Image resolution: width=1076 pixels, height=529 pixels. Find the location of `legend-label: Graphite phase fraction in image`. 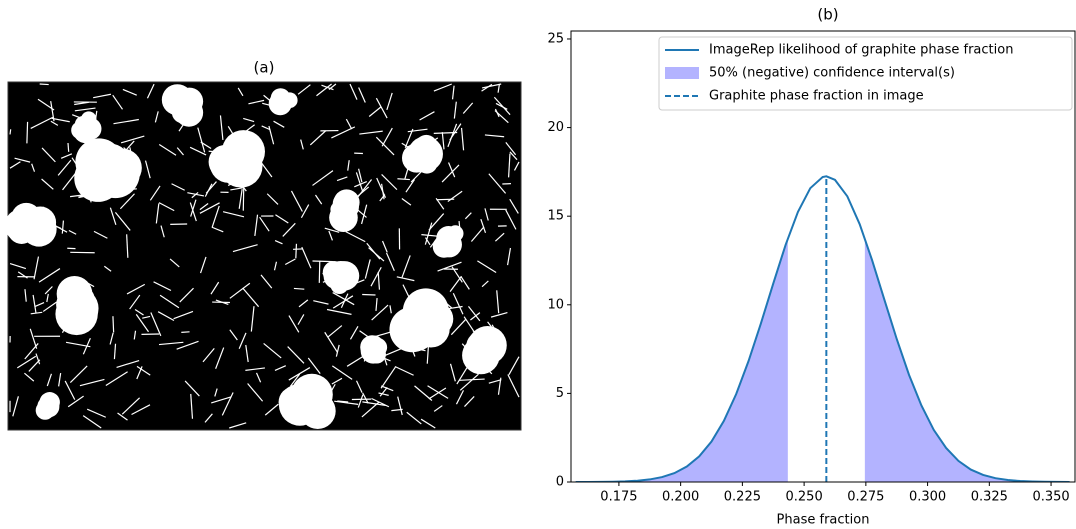

legend-label: Graphite phase fraction in image is located at coordinates (816, 96).